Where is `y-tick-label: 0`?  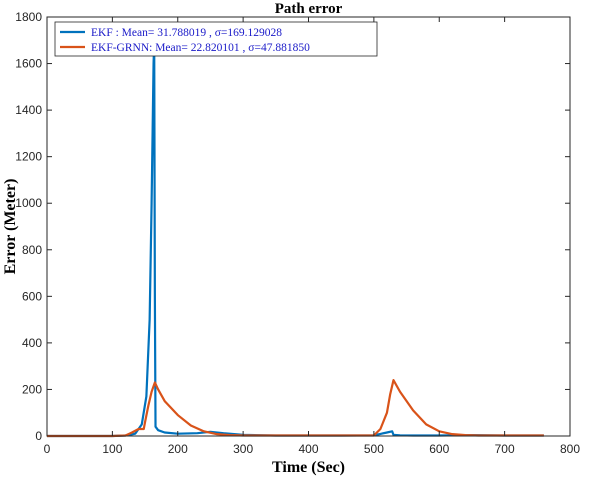
y-tick-label: 0 is located at coordinates (38, 436).